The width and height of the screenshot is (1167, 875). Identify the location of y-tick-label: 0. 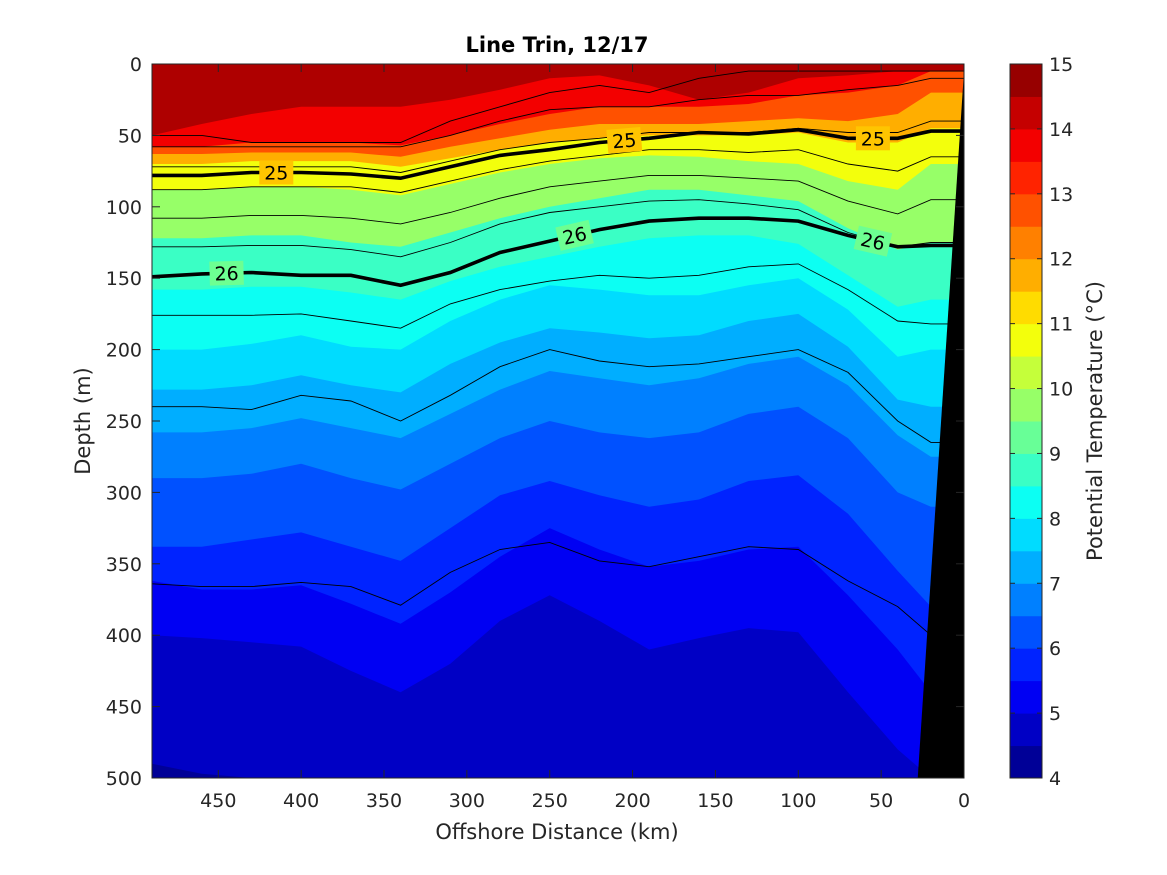
(136, 65).